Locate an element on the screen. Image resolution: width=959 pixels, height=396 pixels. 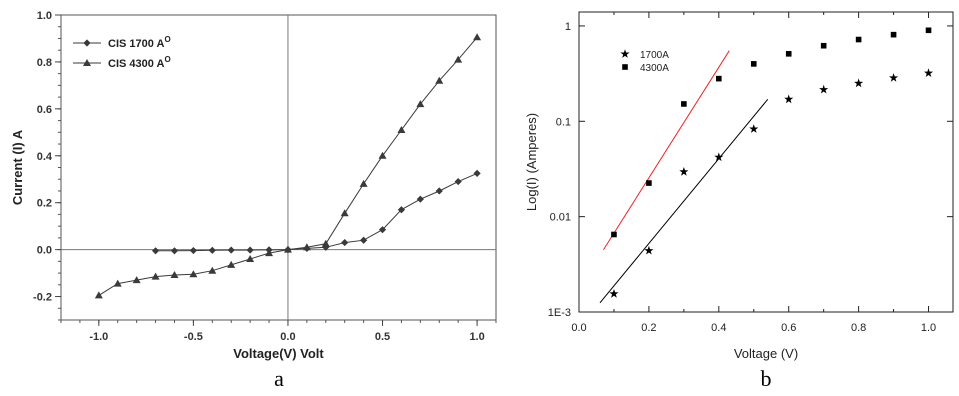
legend-label: CIS 1700 AO is located at coordinates (139, 42).